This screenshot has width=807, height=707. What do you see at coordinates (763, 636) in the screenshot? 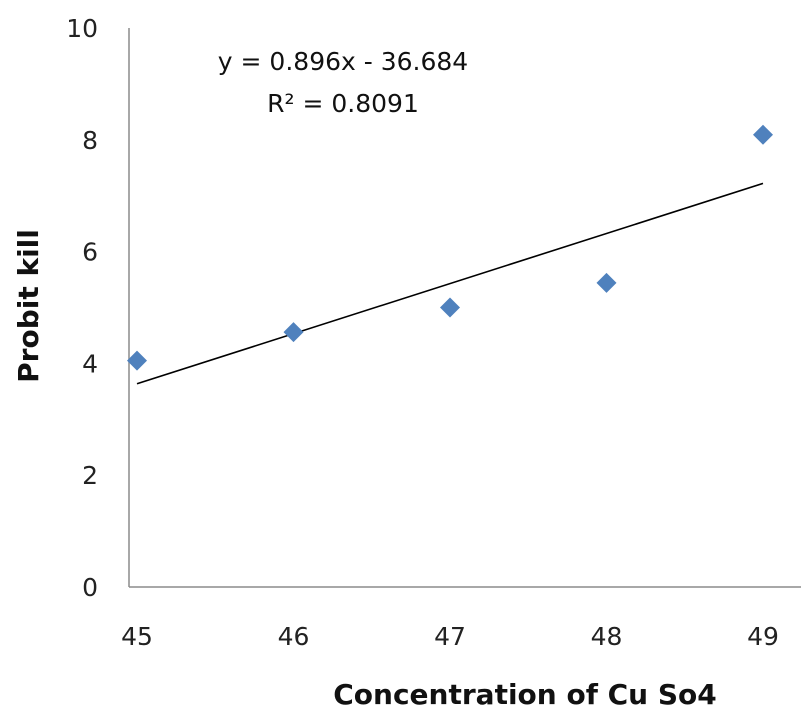
I see `x-tick-label: 49` at bounding box center [763, 636].